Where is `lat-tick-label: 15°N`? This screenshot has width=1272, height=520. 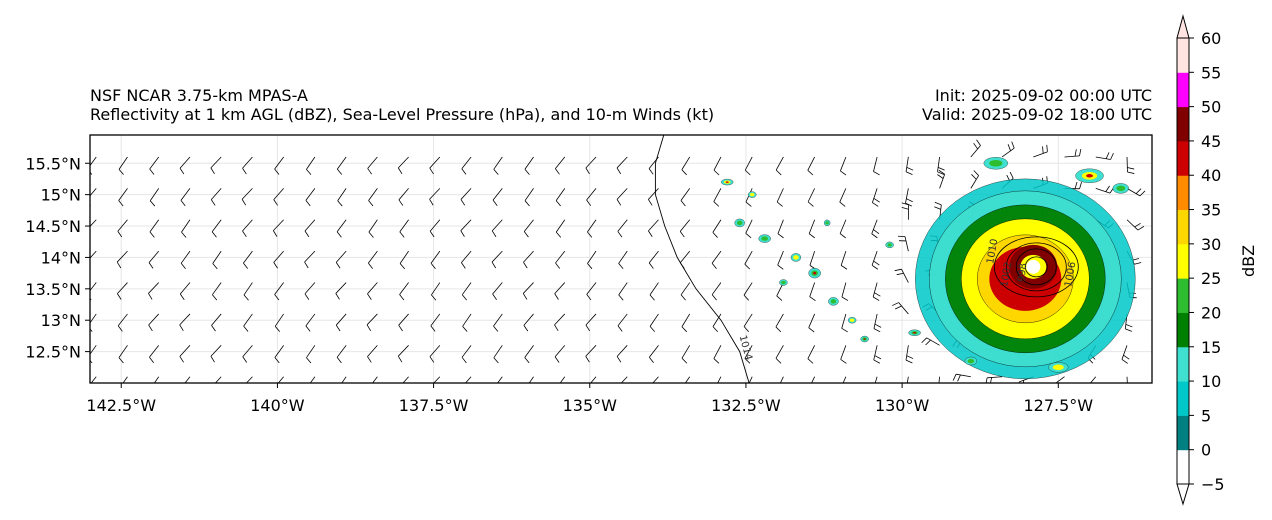
lat-tick-label: 15°N is located at coordinates (61, 195).